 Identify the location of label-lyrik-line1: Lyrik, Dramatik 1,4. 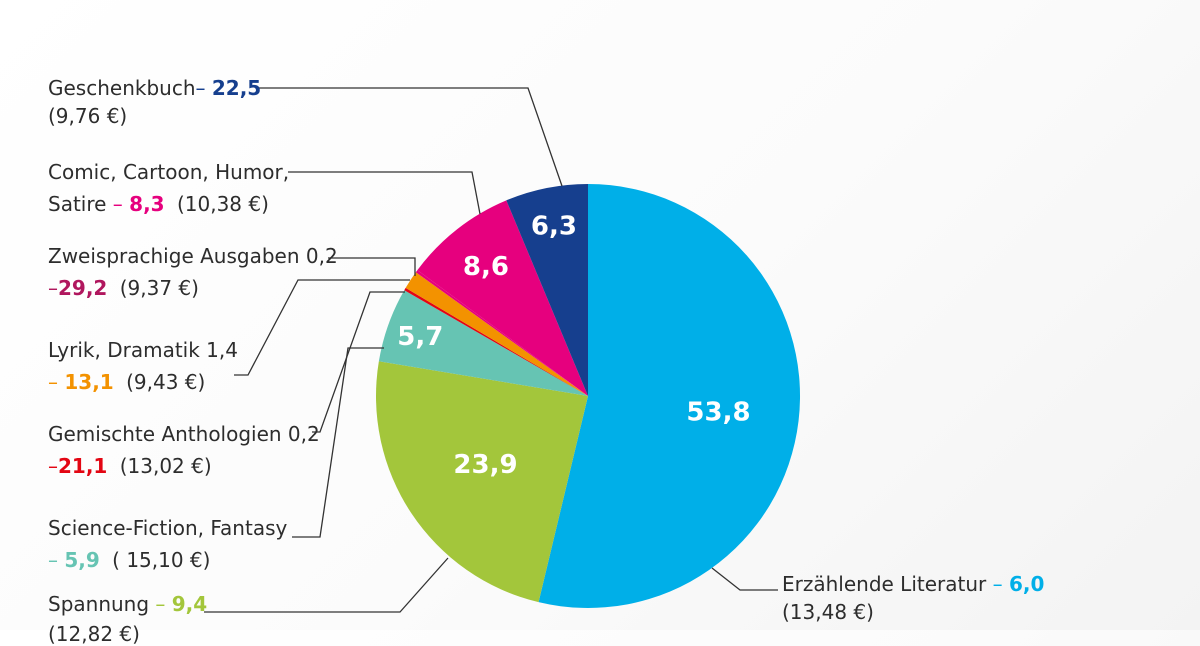
(143, 350).